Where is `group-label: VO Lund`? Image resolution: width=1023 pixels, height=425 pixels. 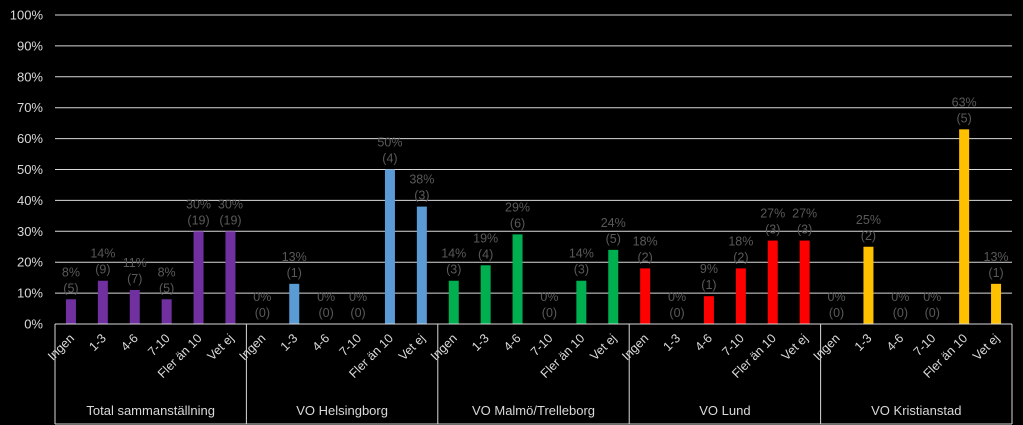 group-label: VO Lund is located at coordinates (724, 410).